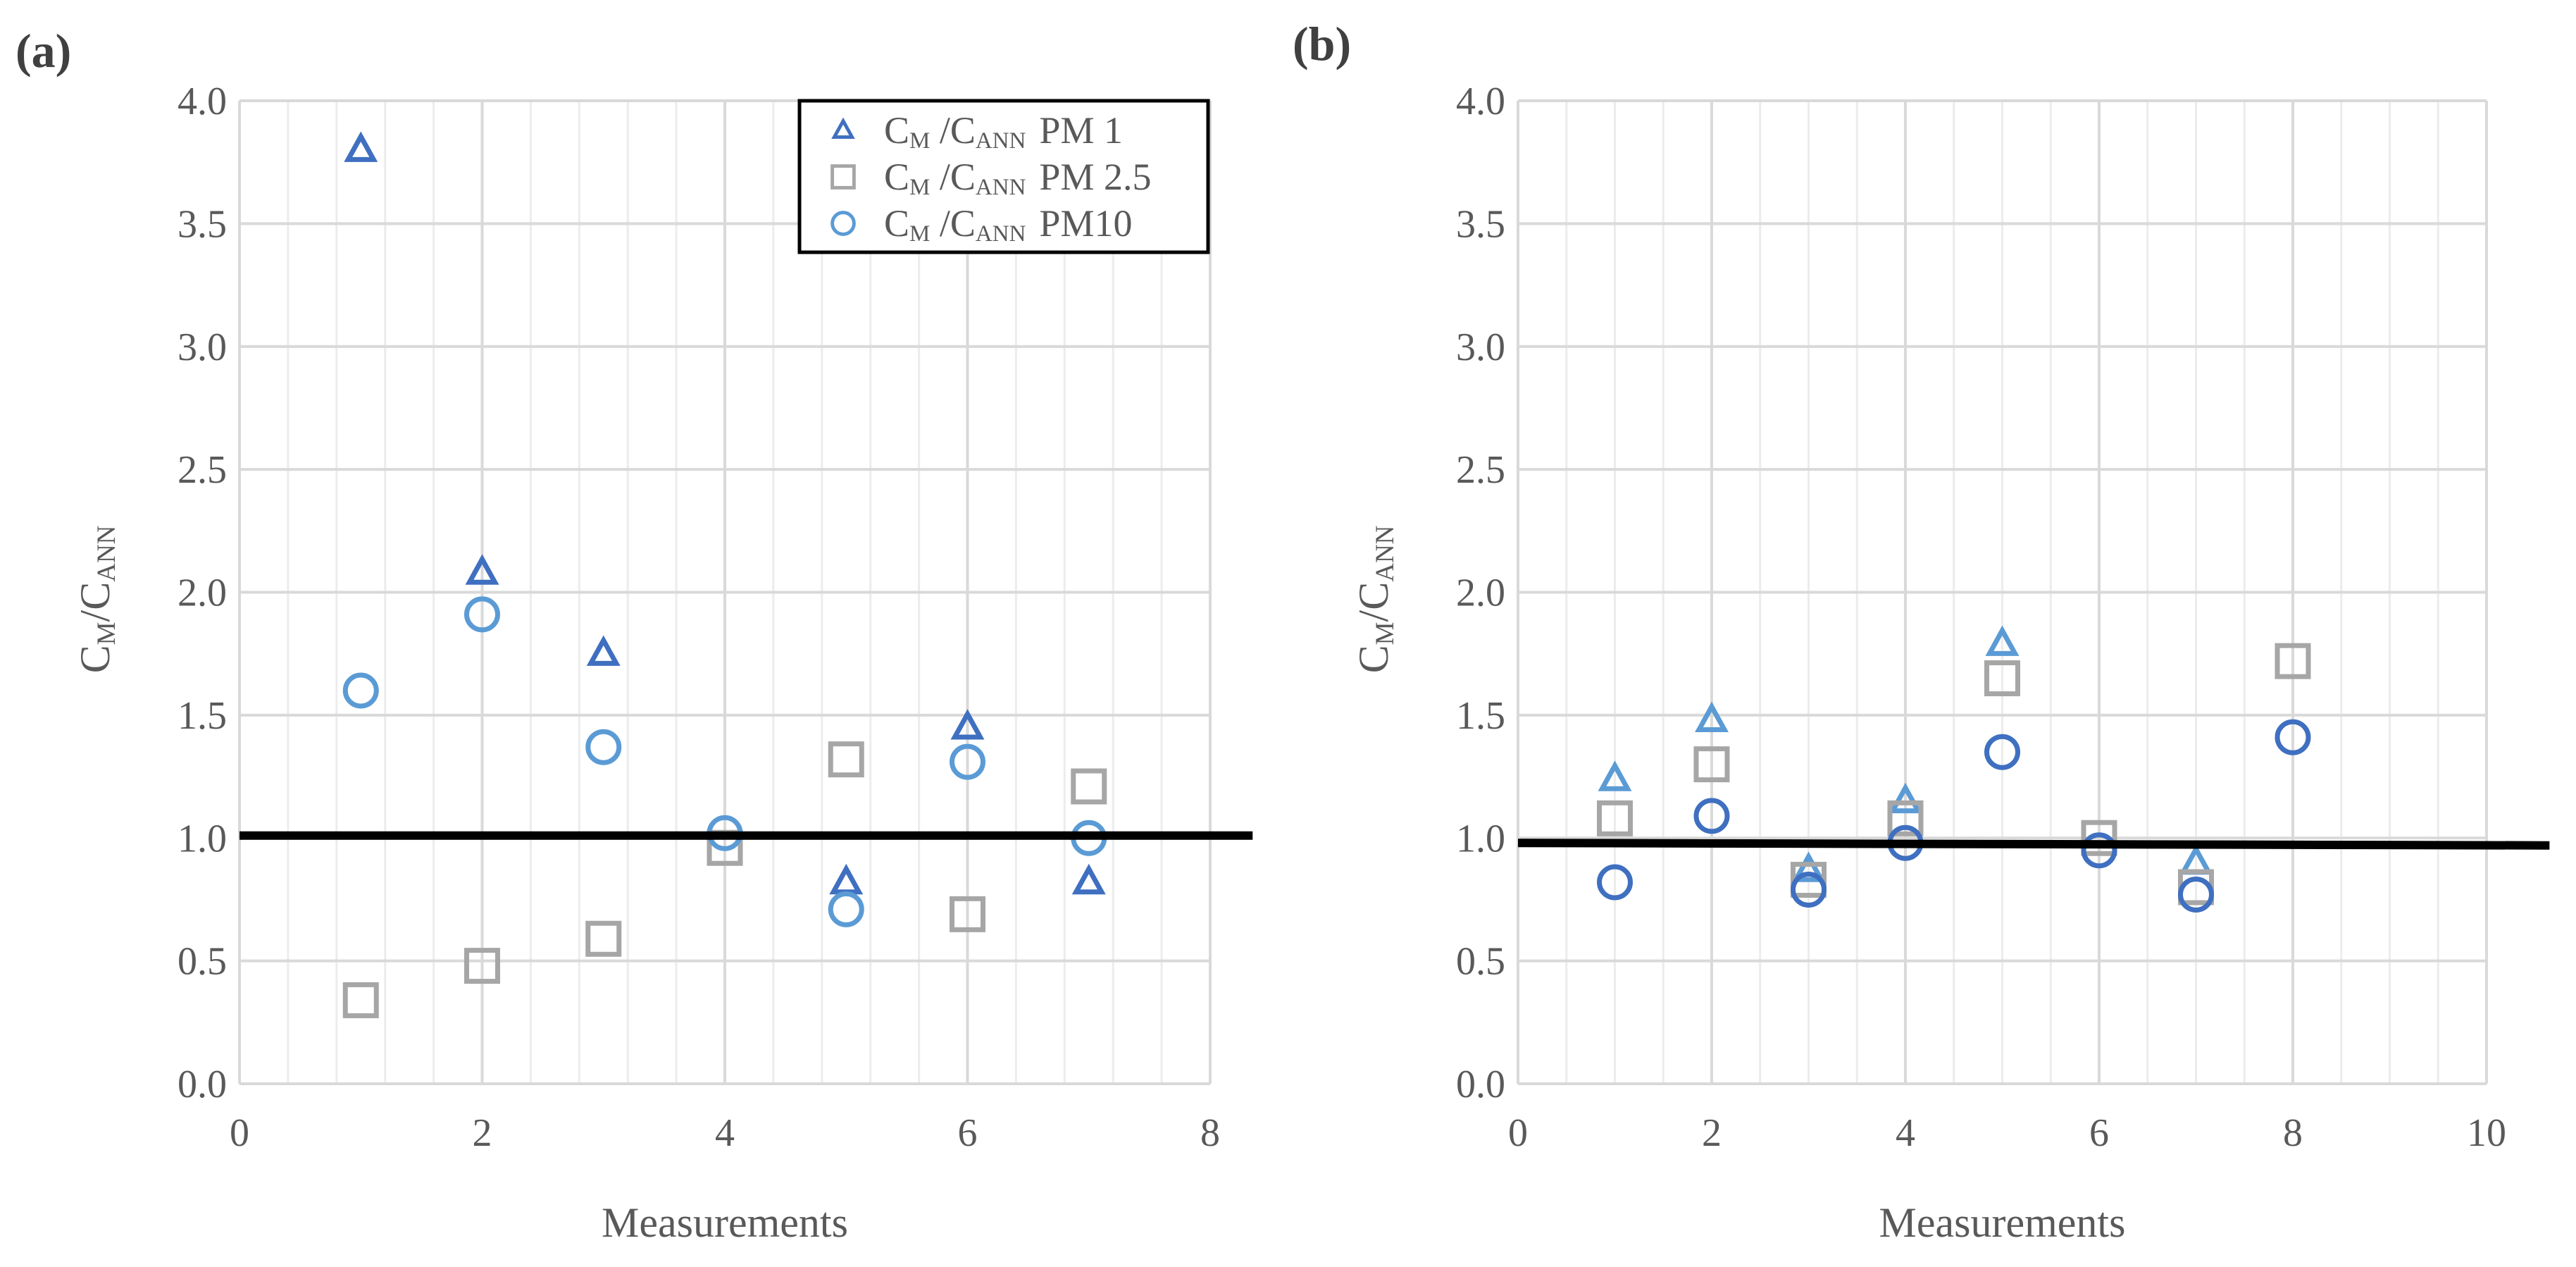 The height and width of the screenshot is (1267, 2576). I want to click on reference-line, so click(2033, 844).